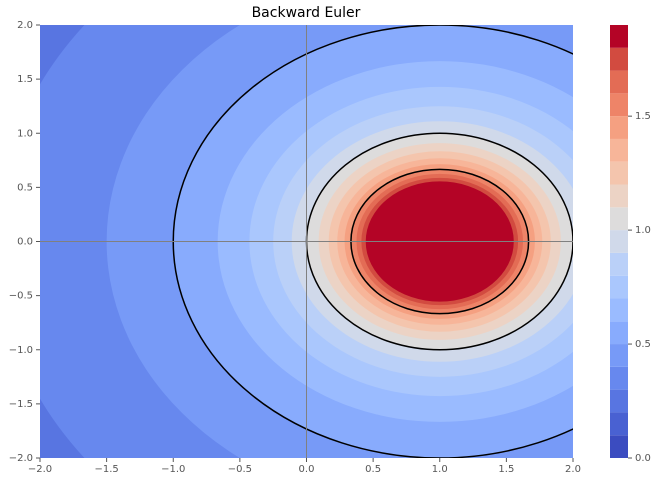 The height and width of the screenshot is (487, 659). I want to click on colorbar-tick-label: 1.0, so click(643, 230).